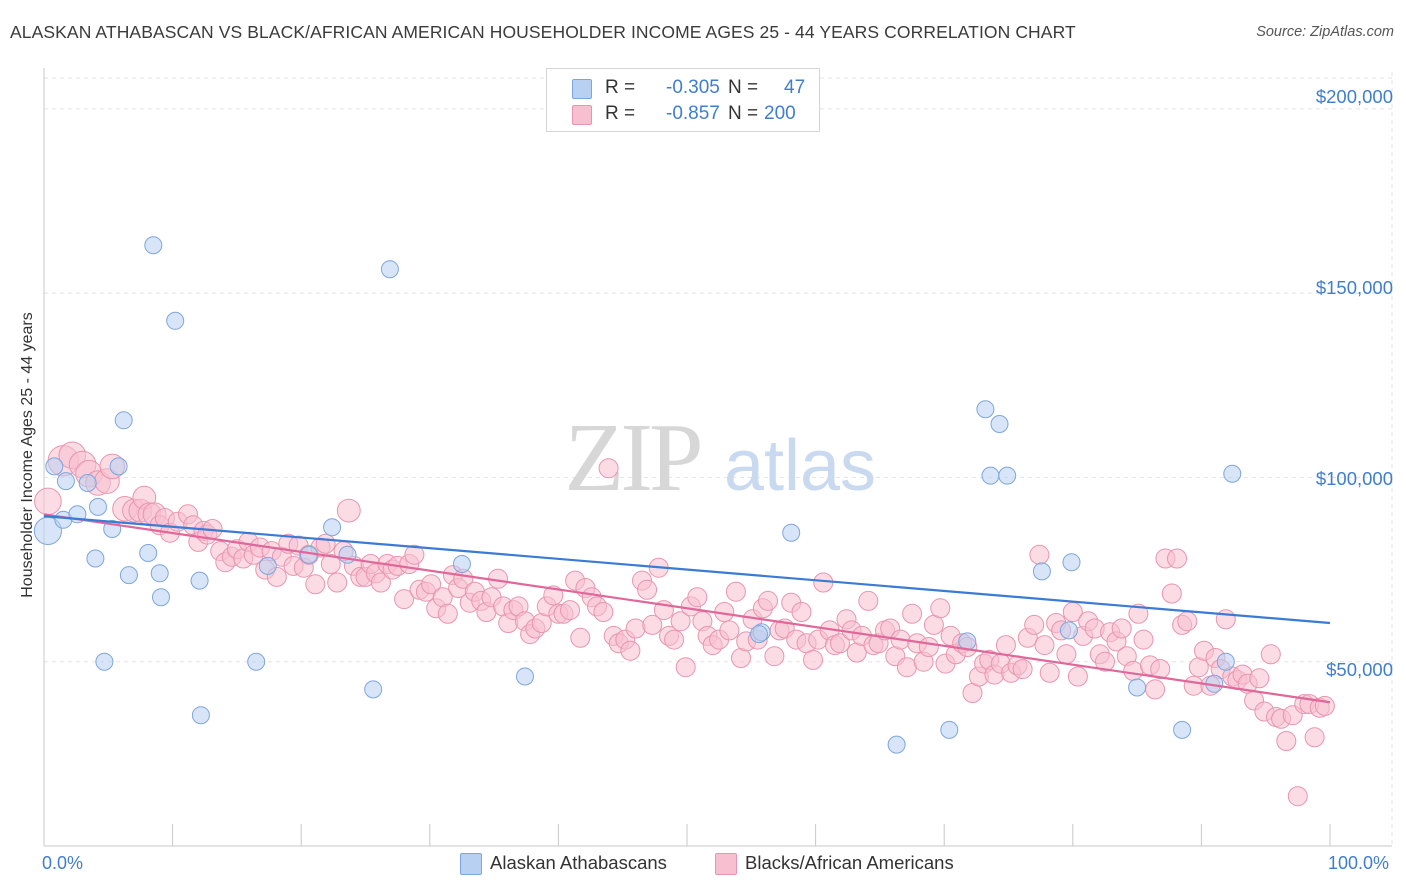 Image resolution: width=1406 pixels, height=892 pixels. I want to click on source-label: Source: ZipAtlas.com, so click(1325, 32).